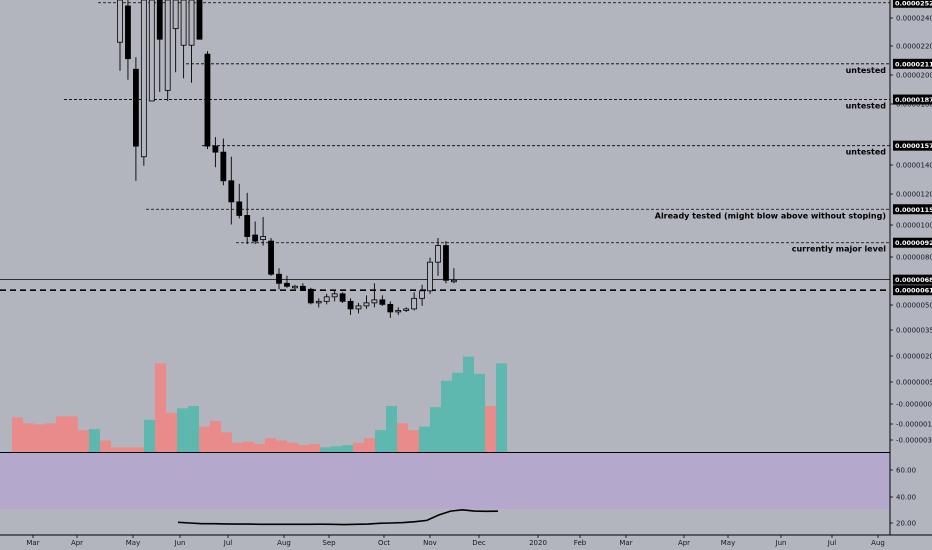 The height and width of the screenshot is (550, 932). I want to click on rsi-pane, so click(445, 489).